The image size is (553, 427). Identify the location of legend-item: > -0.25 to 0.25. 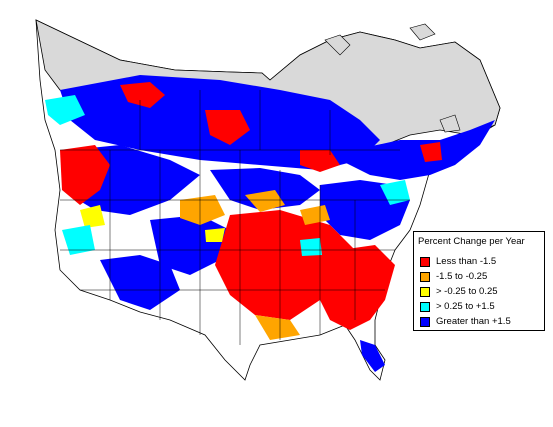
(459, 291).